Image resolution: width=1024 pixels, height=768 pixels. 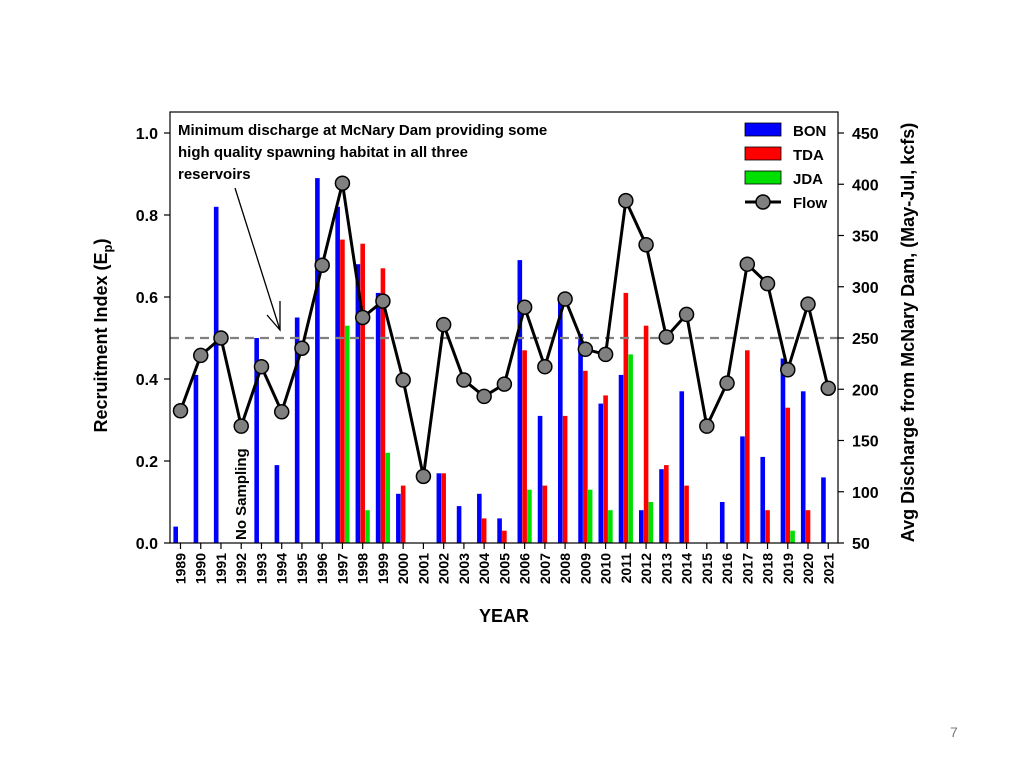 I want to click on flow-point-1993, so click(x=261, y=366).